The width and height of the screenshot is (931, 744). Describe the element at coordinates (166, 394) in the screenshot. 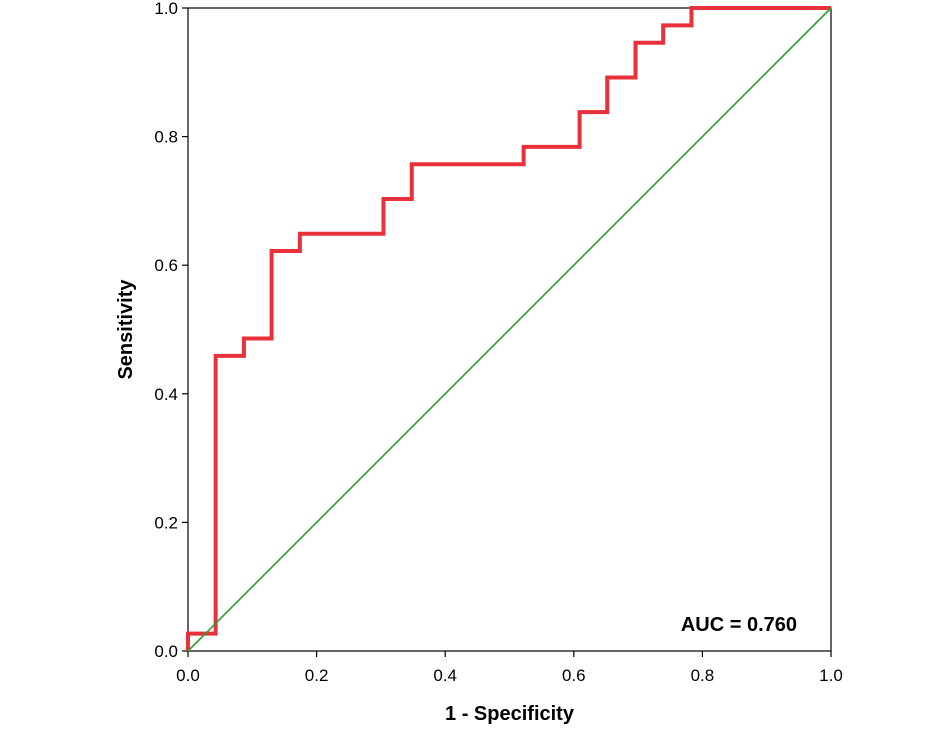

I see `y-tick-label: 0.4` at that location.